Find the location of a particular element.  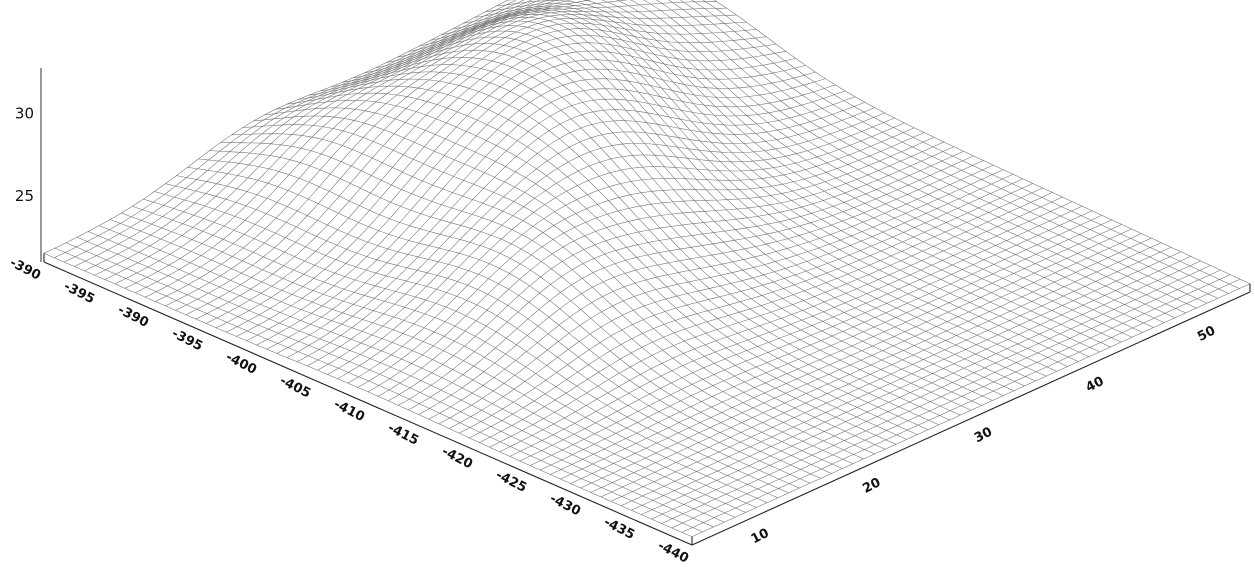

z-tick-label: 25 is located at coordinates (24, 196).